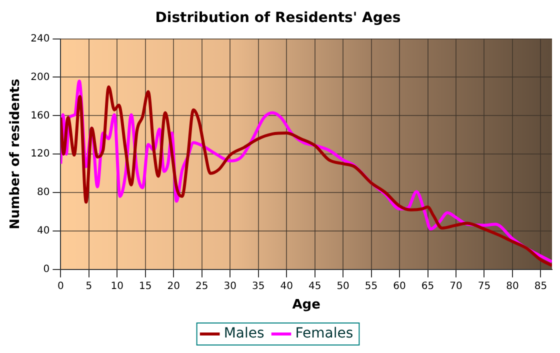 This screenshot has height=353, width=560. Describe the element at coordinates (541, 286) in the screenshot. I see `x-tick-label: 85` at that location.